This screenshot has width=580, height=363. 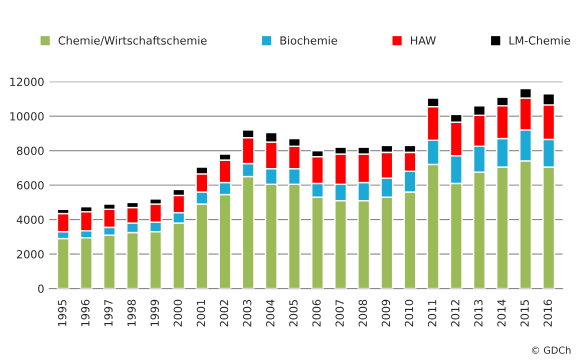 What do you see at coordinates (30, 220) in the screenshot?
I see `y-tick-label: 4000` at bounding box center [30, 220].